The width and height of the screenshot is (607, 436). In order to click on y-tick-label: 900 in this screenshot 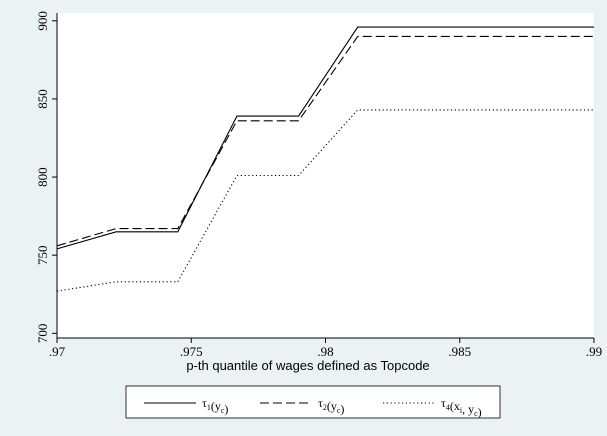, I will do `click(42, 21)`.